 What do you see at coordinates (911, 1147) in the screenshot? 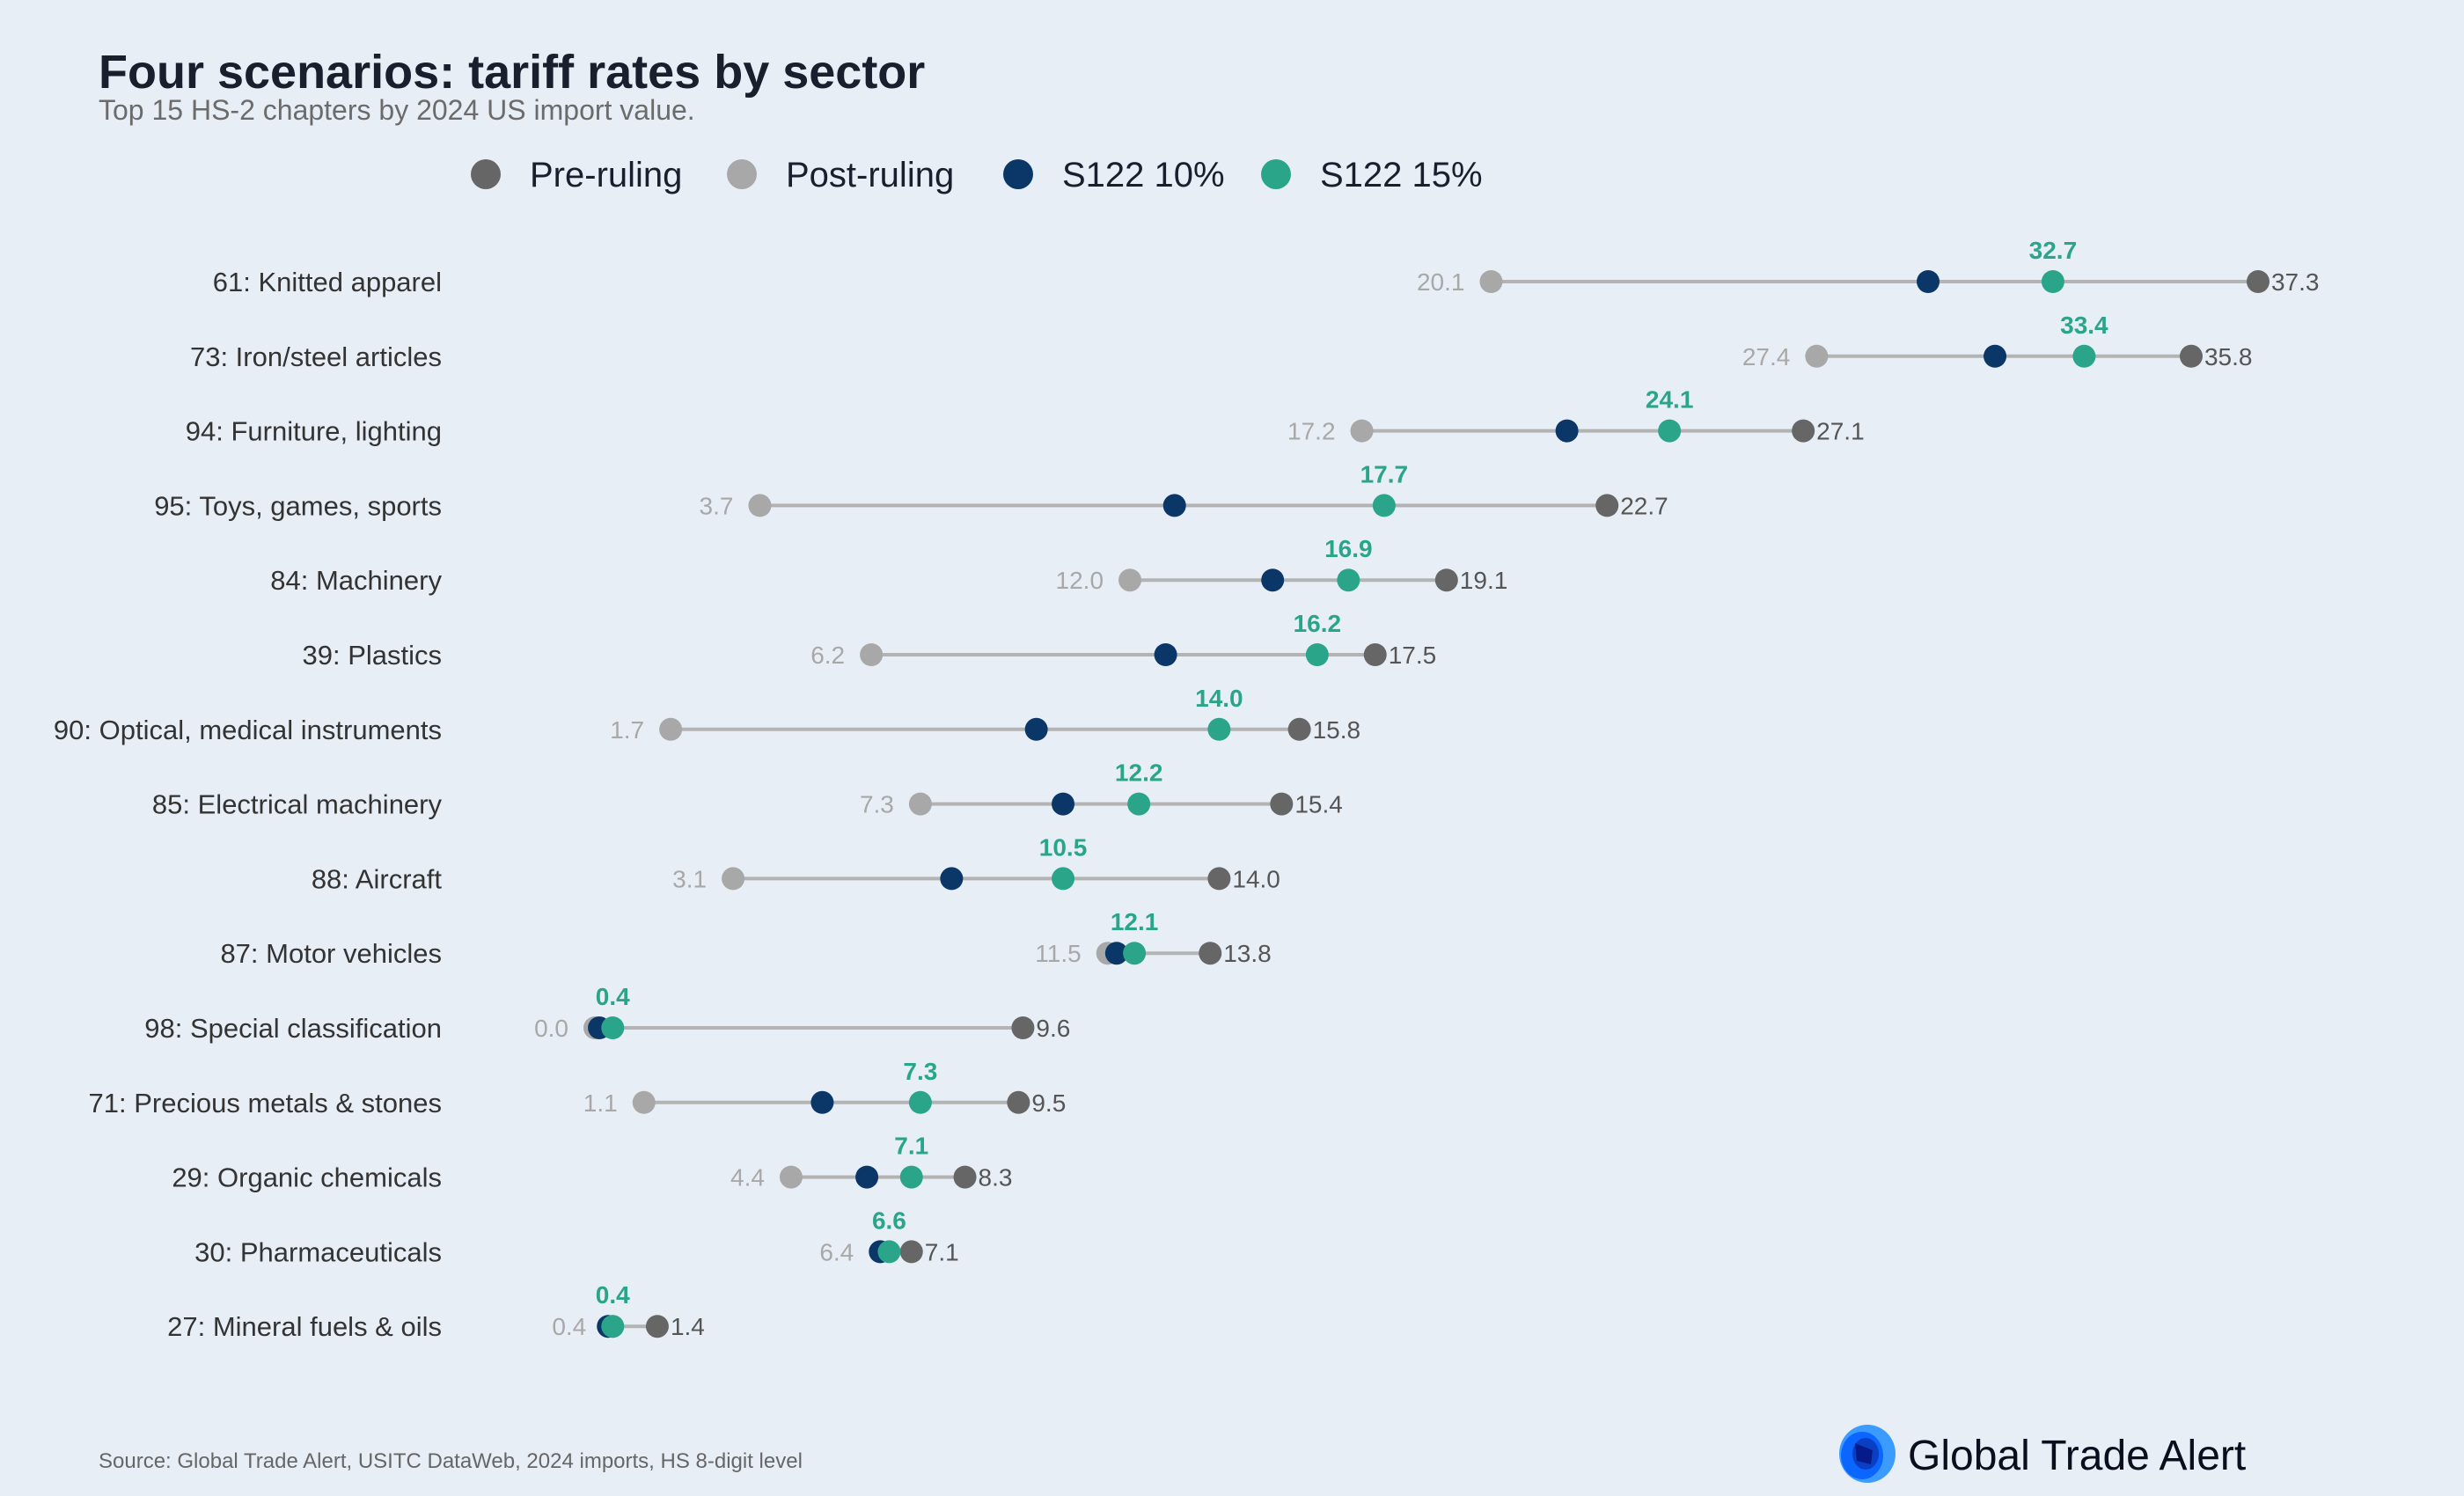
I see `s122-15-label: 7.1` at bounding box center [911, 1147].